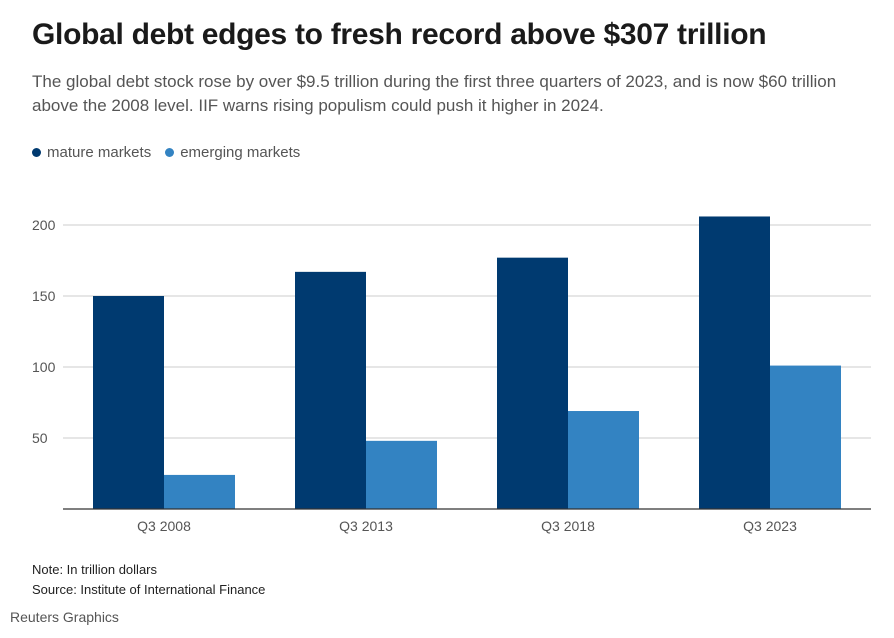 This screenshot has width=894, height=638. I want to click on legend-swatch-emerging, so click(170, 152).